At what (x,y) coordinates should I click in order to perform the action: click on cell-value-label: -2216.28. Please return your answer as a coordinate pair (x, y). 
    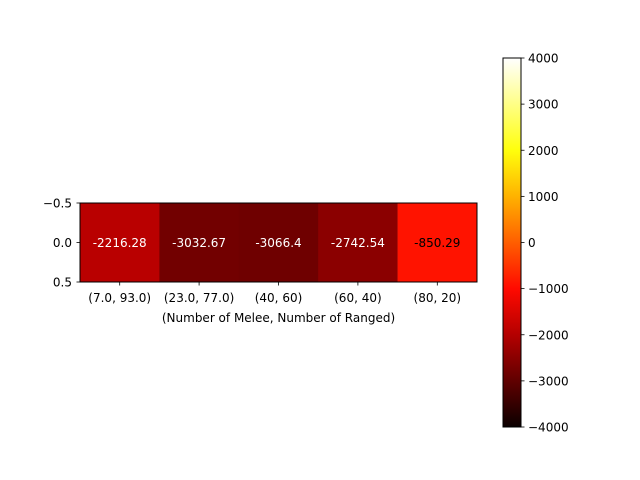
    Looking at the image, I should click on (120, 243).